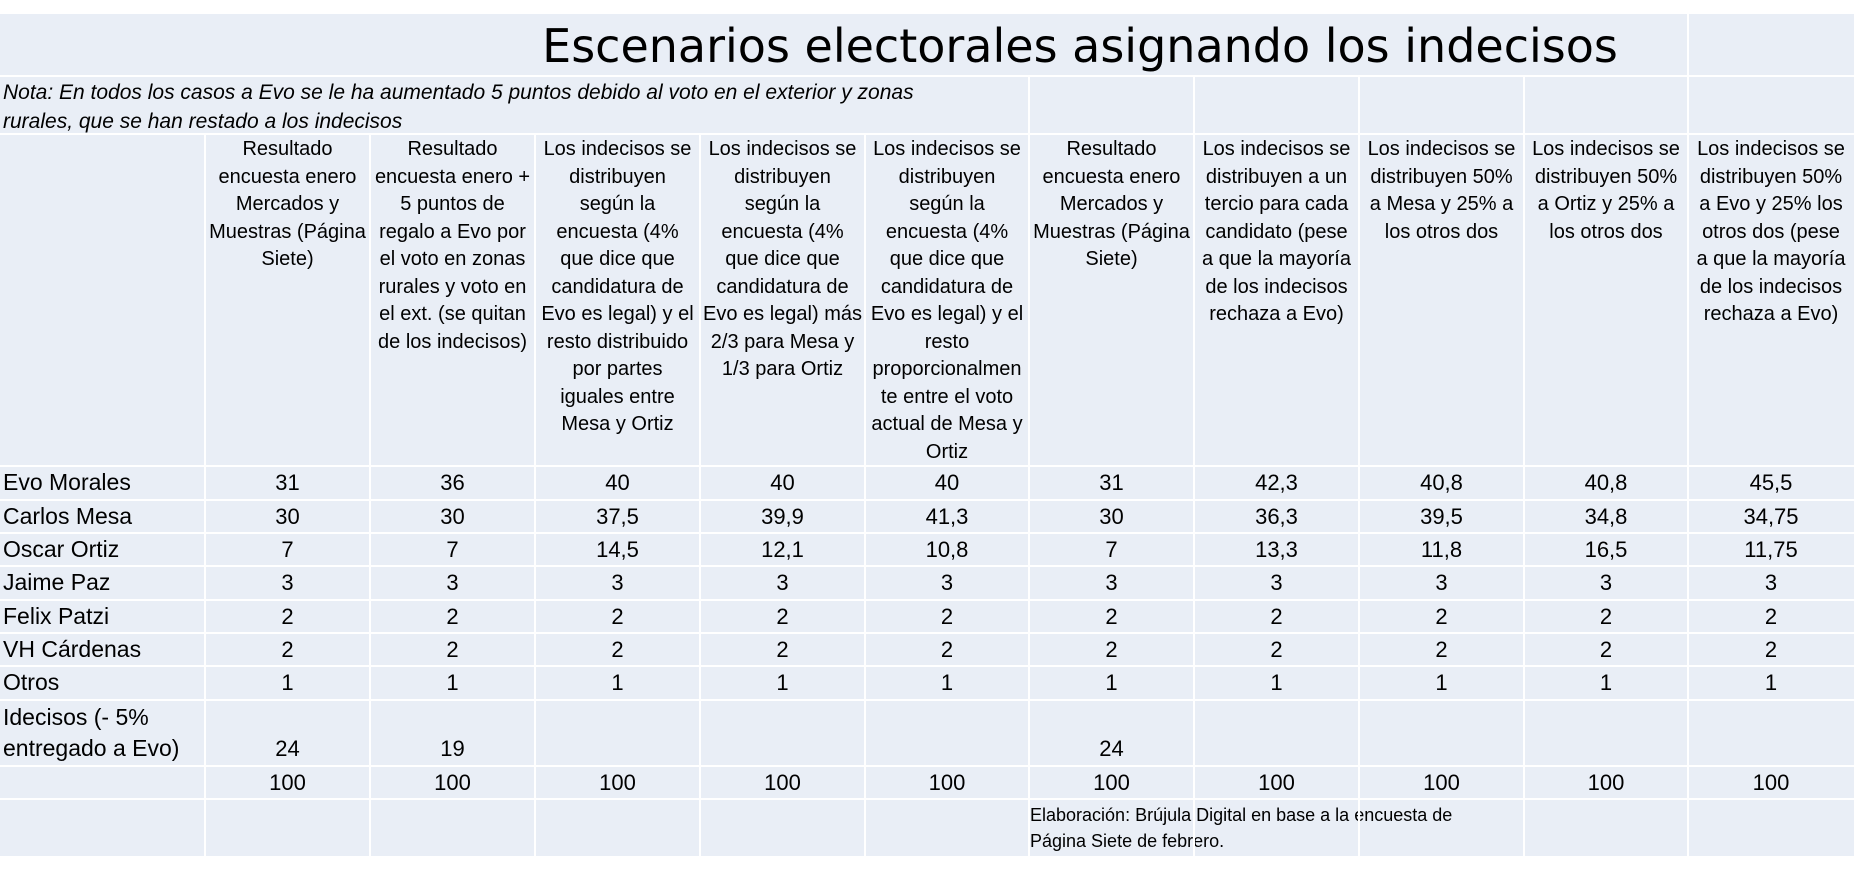 The width and height of the screenshot is (1854, 870). What do you see at coordinates (1606, 516) in the screenshot?
I see `table-cell: 34,8` at bounding box center [1606, 516].